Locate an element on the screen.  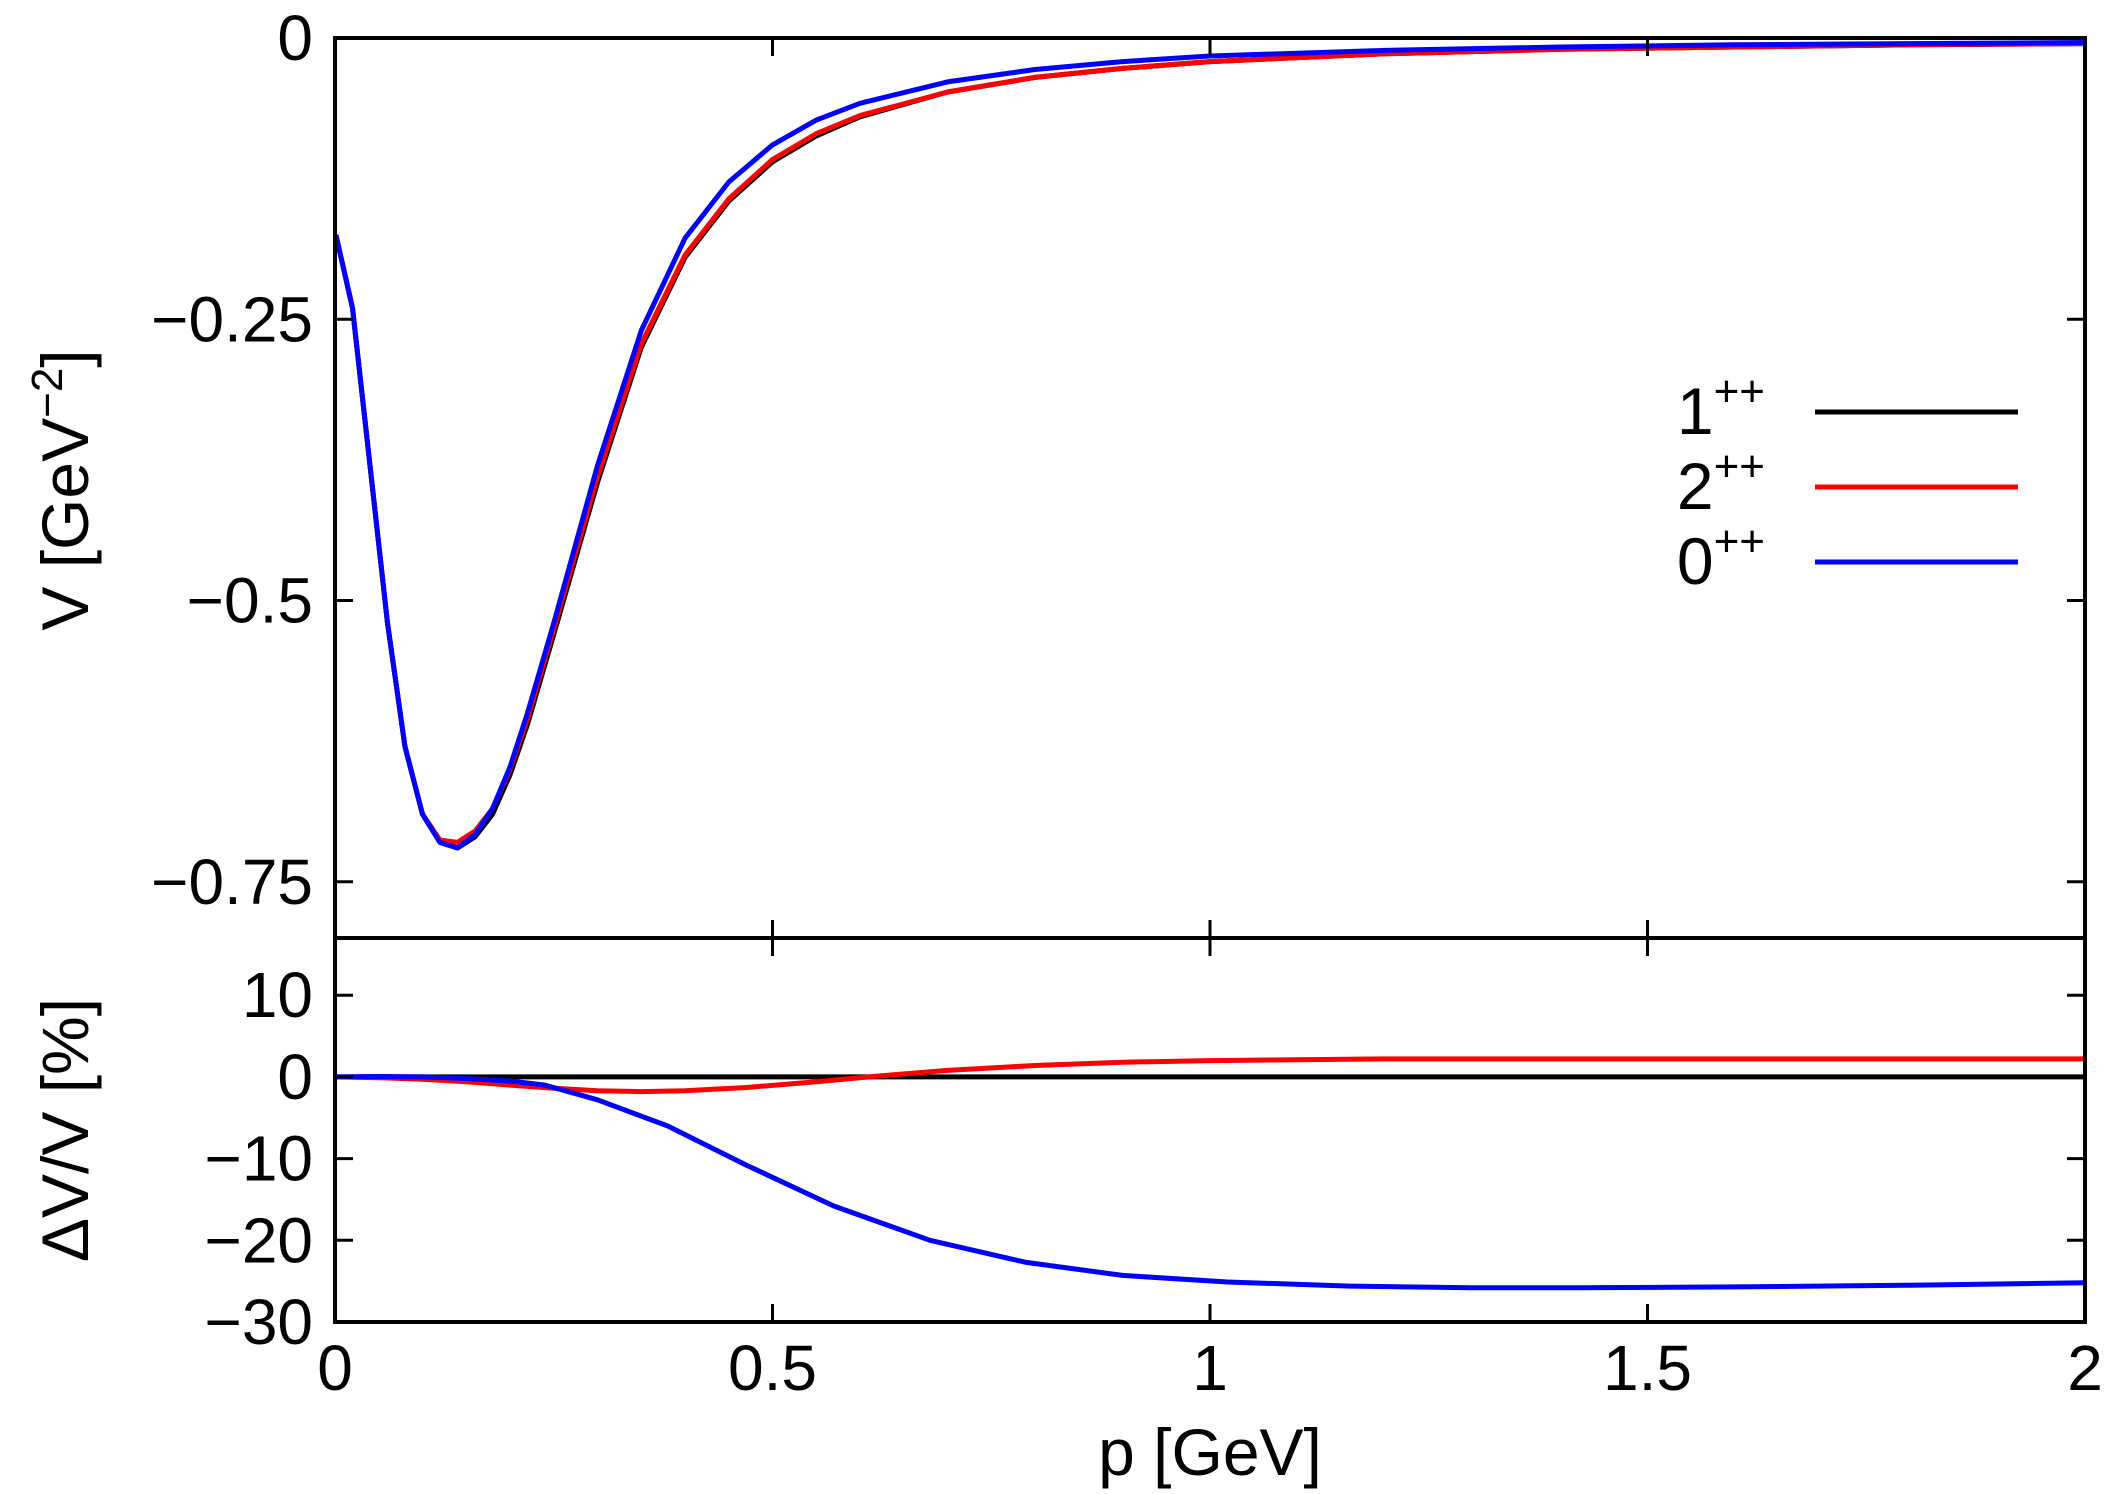
x-tick-label: 1.5 is located at coordinates (1647, 1368).